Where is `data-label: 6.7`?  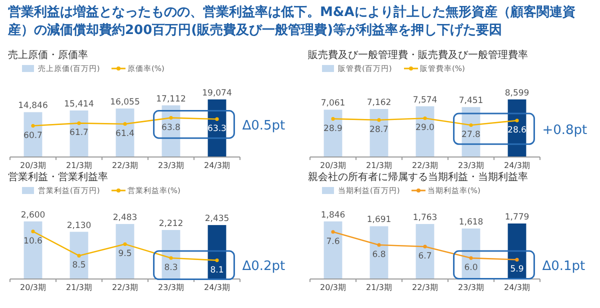 data-label: 6.7 is located at coordinates (425, 257).